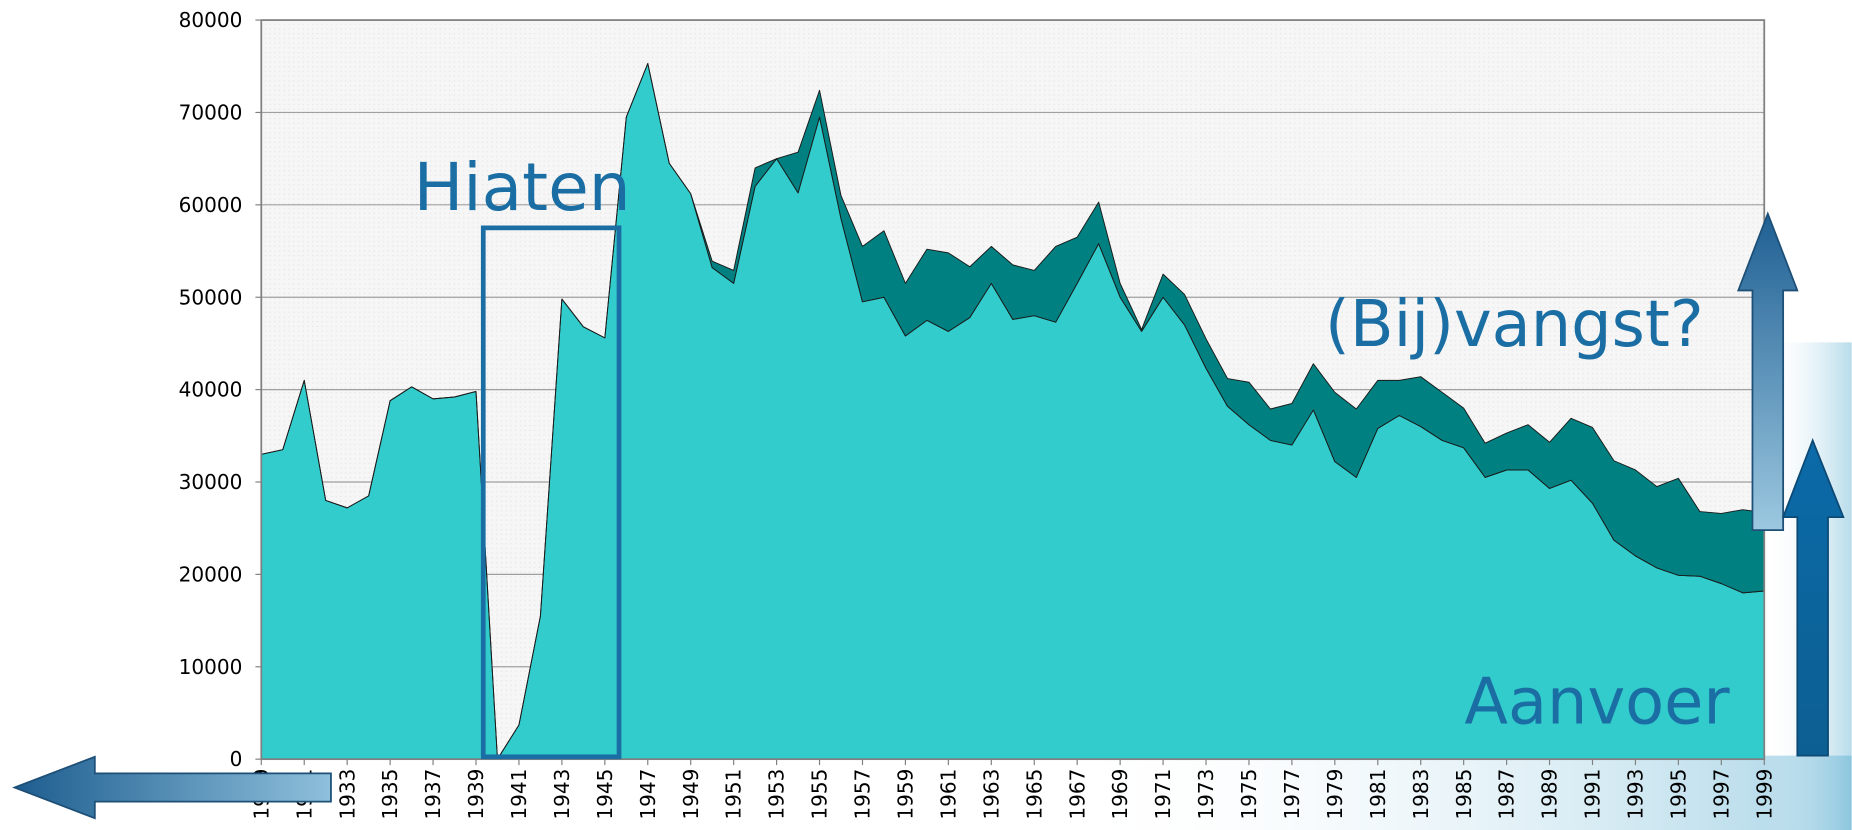 This screenshot has width=1852, height=830. Describe the element at coordinates (691, 794) in the screenshot. I see `x-tick-label: 1949` at that location.